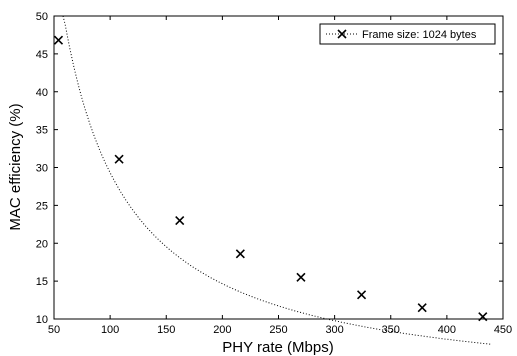 The image size is (517, 356). I want to click on y-tick-label: 35, so click(42, 131).